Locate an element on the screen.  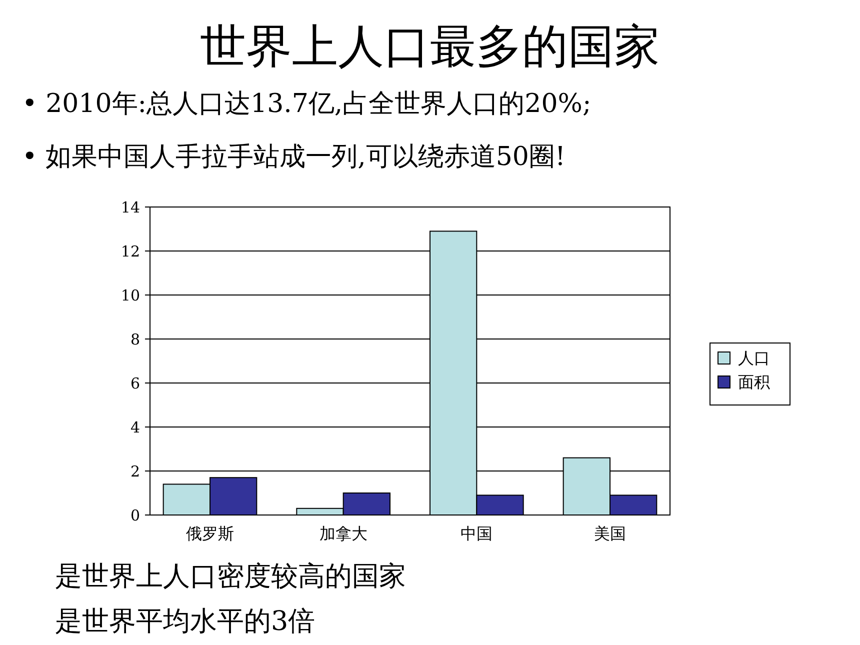
y-tick-label: 14 is located at coordinates (130, 207).